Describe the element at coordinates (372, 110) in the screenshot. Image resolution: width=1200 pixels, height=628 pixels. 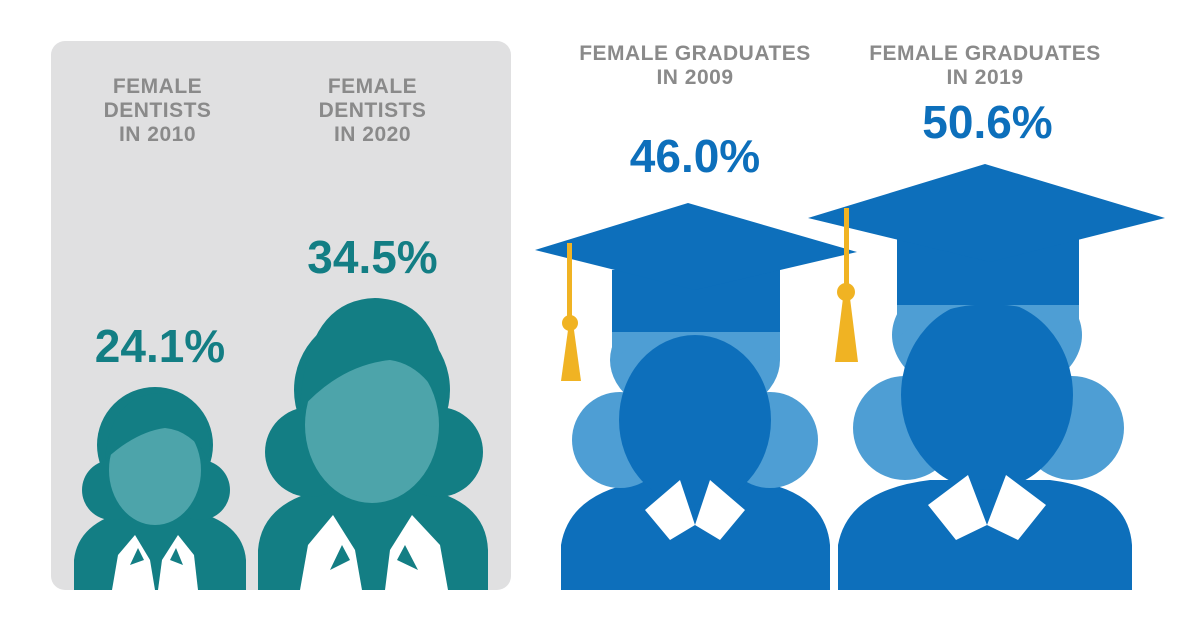
I see `category-label: FEMALE DENTISTS IN 2020` at that location.